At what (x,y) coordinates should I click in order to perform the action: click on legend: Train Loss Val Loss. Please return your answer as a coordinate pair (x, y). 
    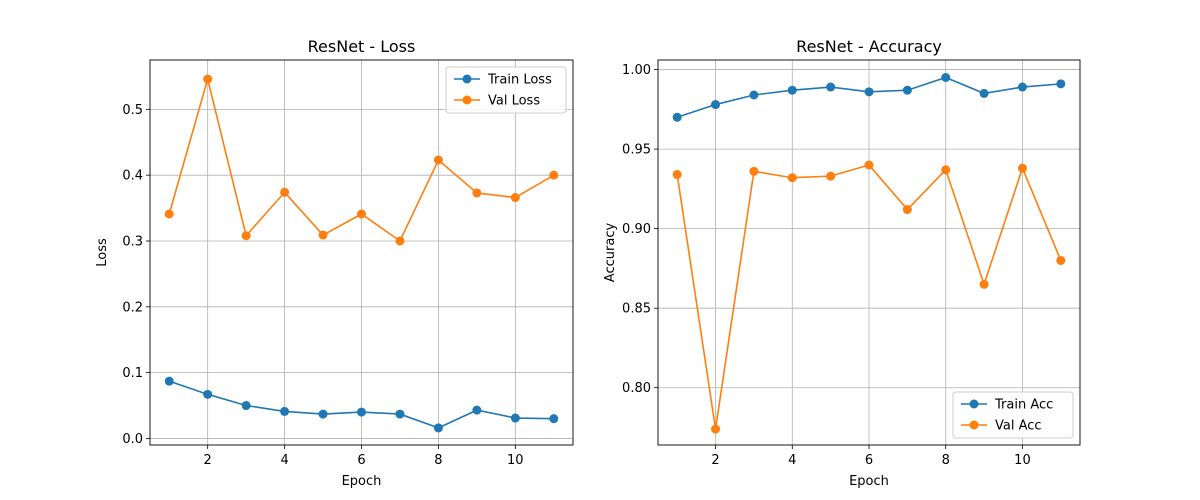
    Looking at the image, I should click on (506, 90).